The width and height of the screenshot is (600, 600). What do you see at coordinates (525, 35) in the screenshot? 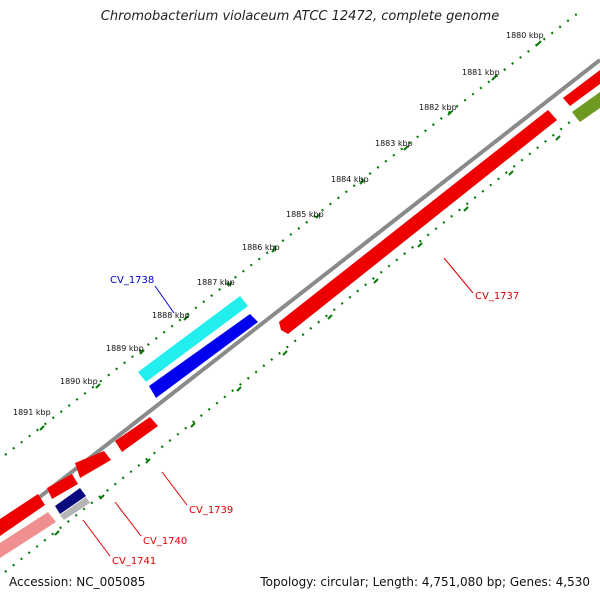
I see `tick-label: 1880 kbp` at bounding box center [525, 35].